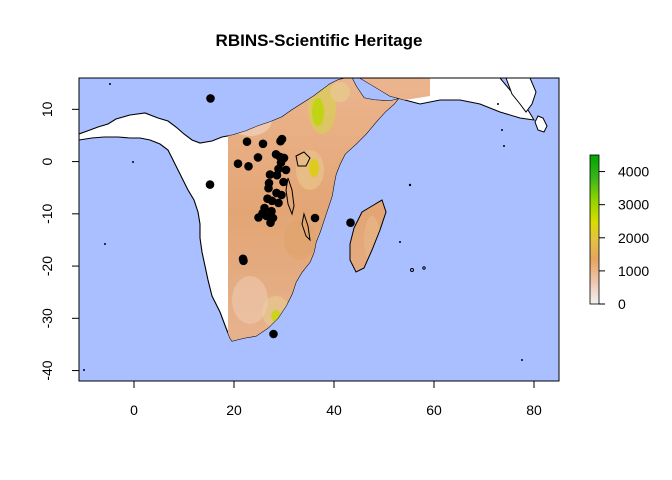 Image resolution: width=672 pixels, height=480 pixels. I want to click on lake-victoria, so click(303, 159).